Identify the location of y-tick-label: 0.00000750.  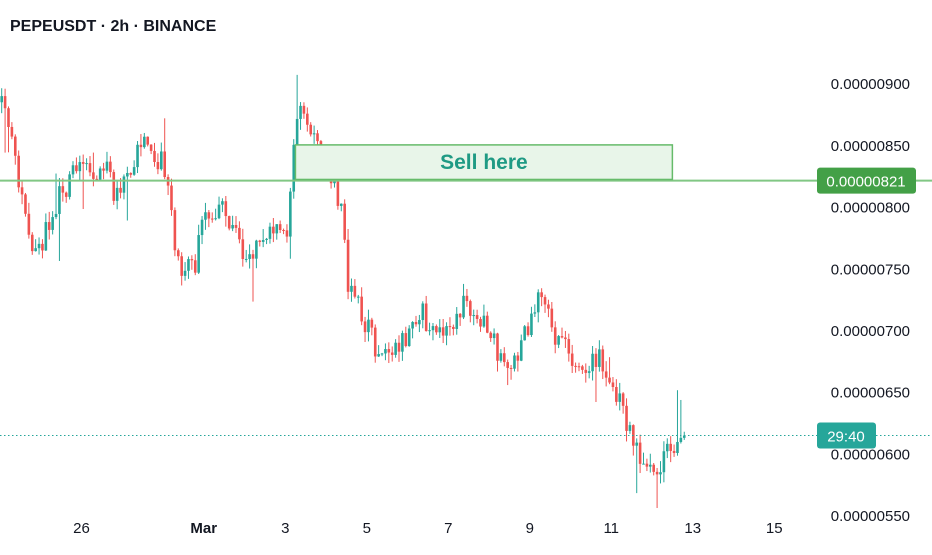
(870, 269).